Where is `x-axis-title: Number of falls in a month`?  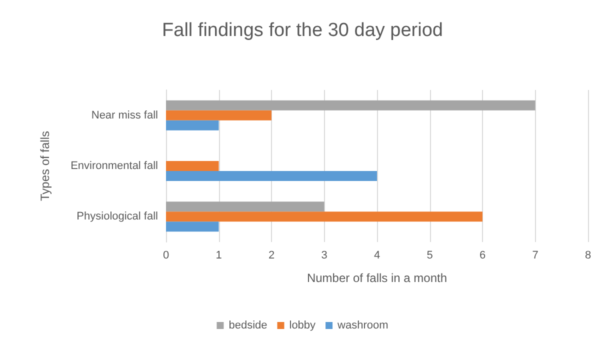
x-axis-title: Number of falls in a month is located at coordinates (377, 278).